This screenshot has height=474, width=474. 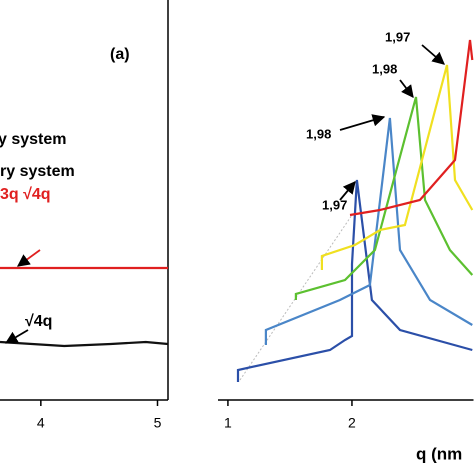 What do you see at coordinates (158, 423) in the screenshot?
I see `x-tick-label: 5` at bounding box center [158, 423].